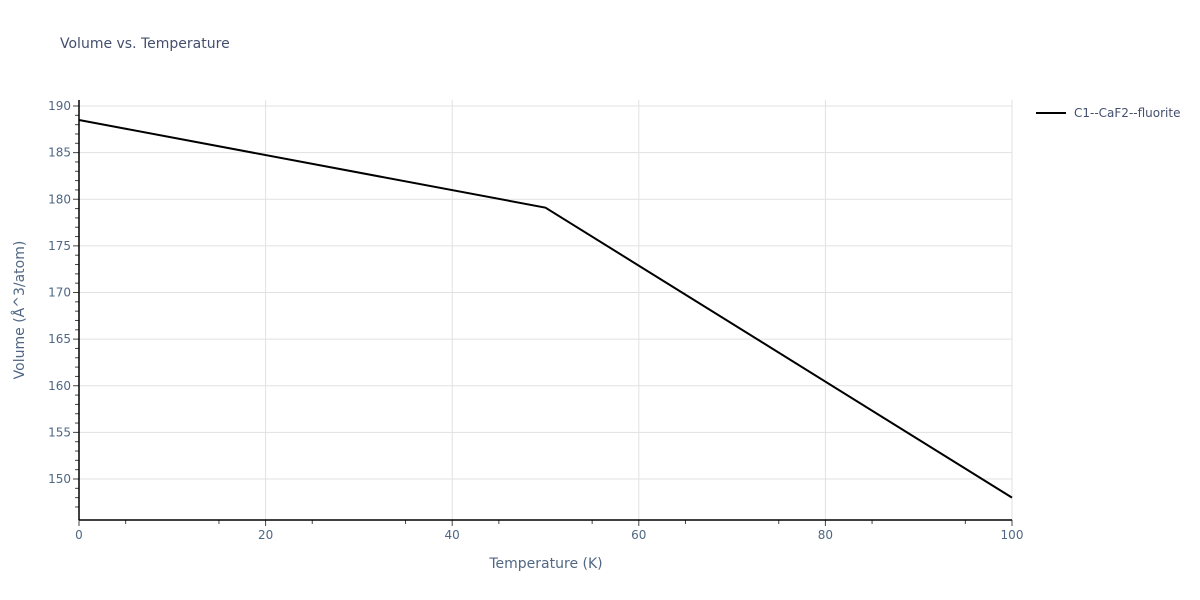 This screenshot has width=1200, height=600. Describe the element at coordinates (59, 479) in the screenshot. I see `y-tick-label: 150` at that location.